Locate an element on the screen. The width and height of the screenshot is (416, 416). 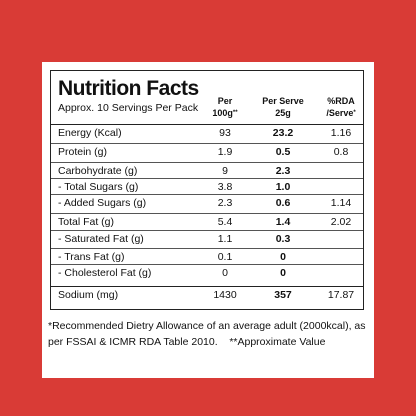
header-unit: 100g is located at coordinates (222, 113).